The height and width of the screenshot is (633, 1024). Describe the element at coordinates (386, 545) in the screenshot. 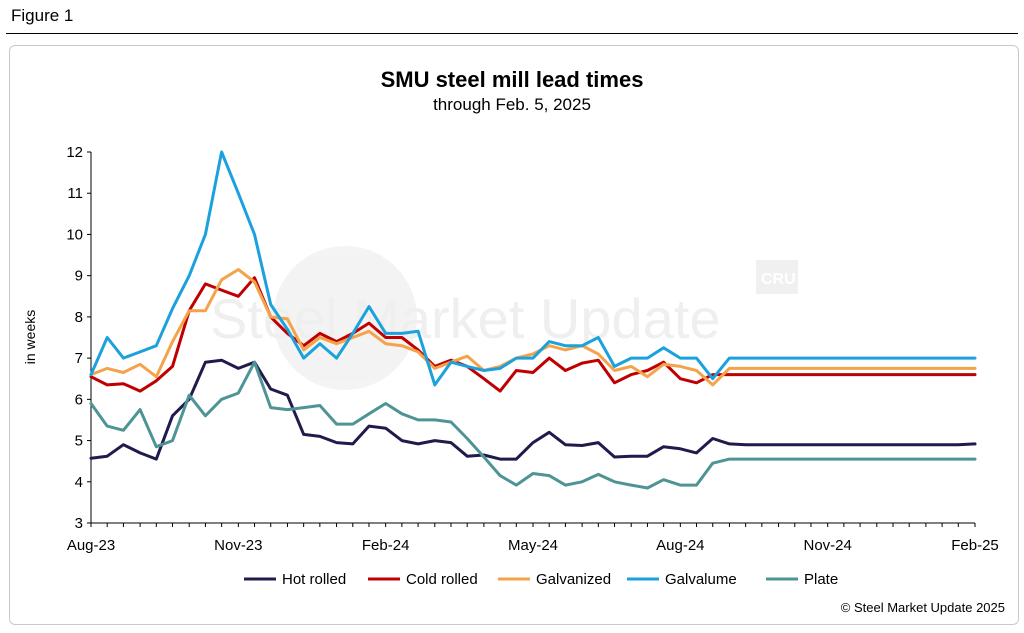

I see `x-tick-label: Feb-24` at that location.